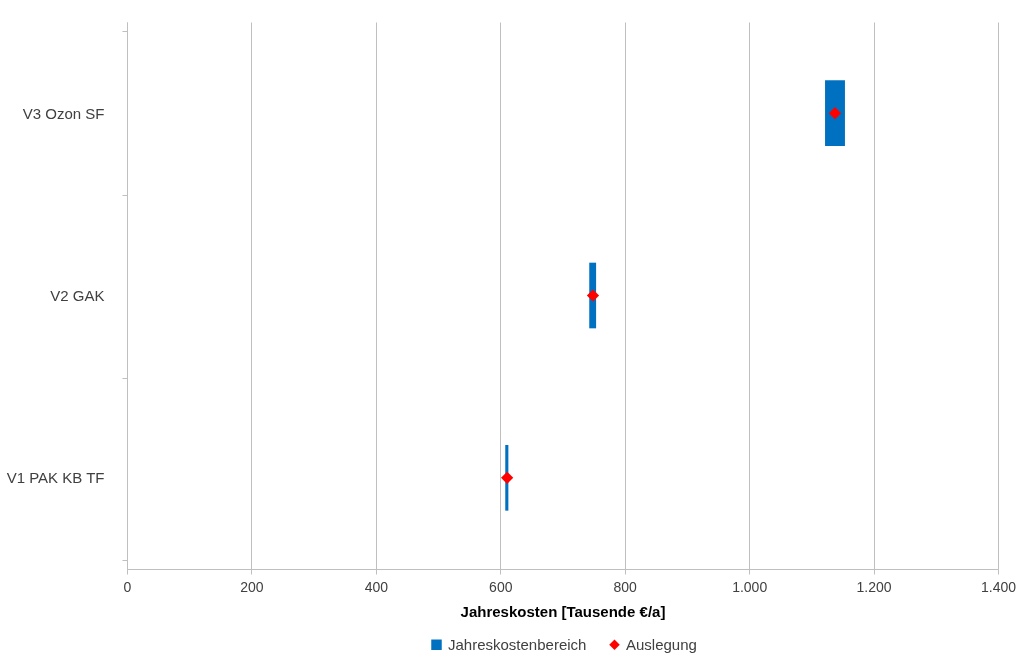 This screenshot has height=666, width=1032. I want to click on y-tick-label: V3 Ozon SF, so click(63, 113).